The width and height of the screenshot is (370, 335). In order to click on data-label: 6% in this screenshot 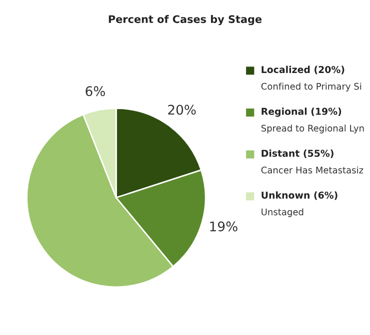, I will do `click(95, 91)`.